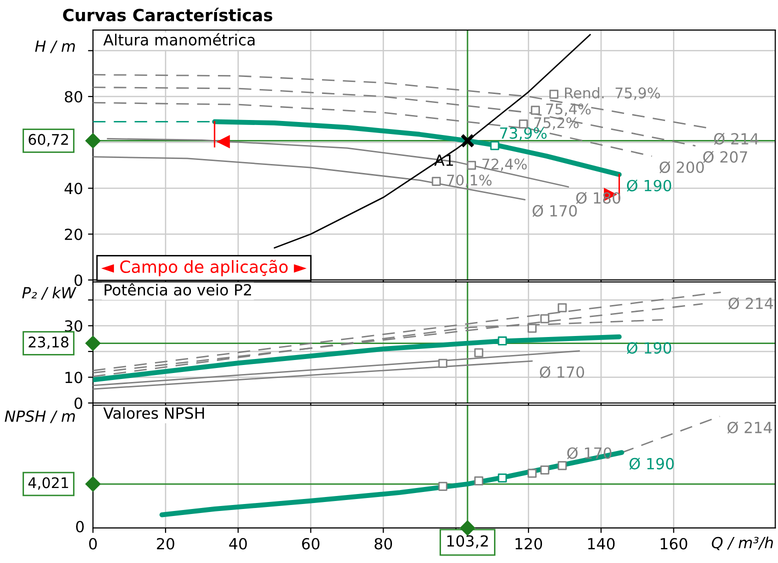  What do you see at coordinates (73, 96) in the screenshot?
I see `y-tick-label: 80` at bounding box center [73, 96].